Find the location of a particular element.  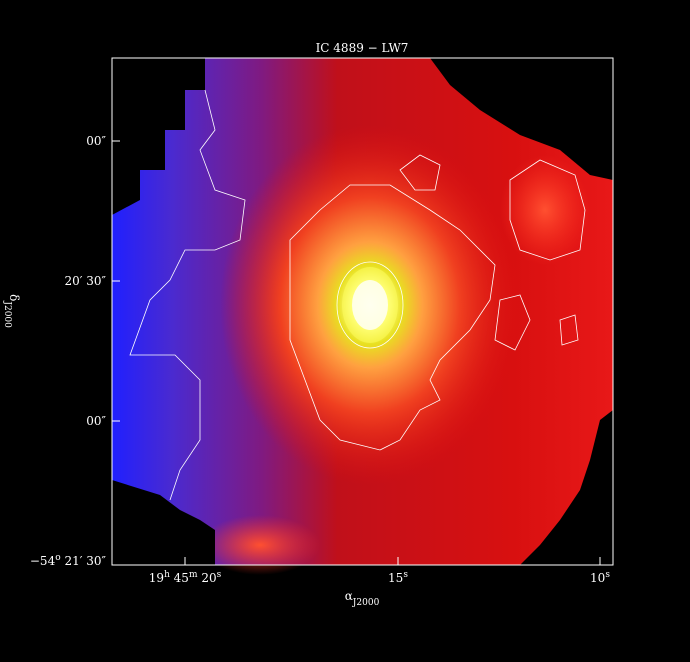

y-axis-label: δJ2000 is located at coordinates (11, 311).